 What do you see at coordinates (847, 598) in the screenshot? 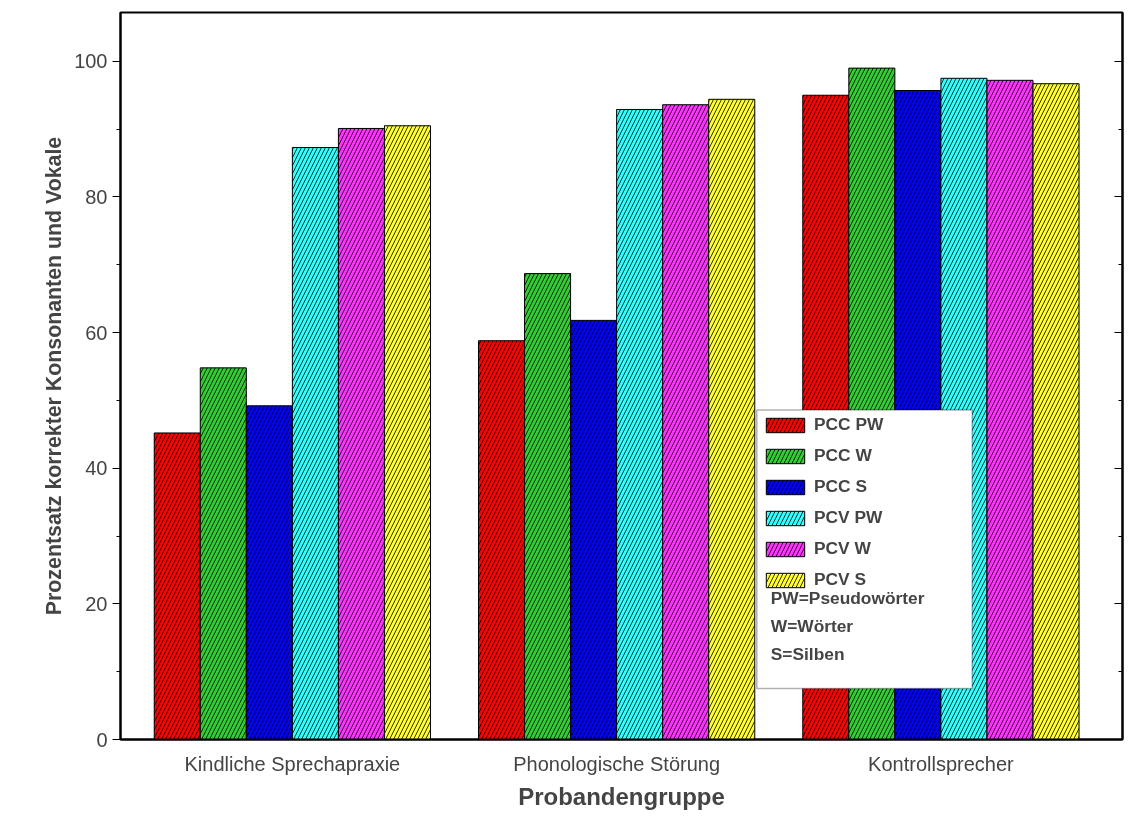
I see `annotation: PW=Pseudowörter` at bounding box center [847, 598].